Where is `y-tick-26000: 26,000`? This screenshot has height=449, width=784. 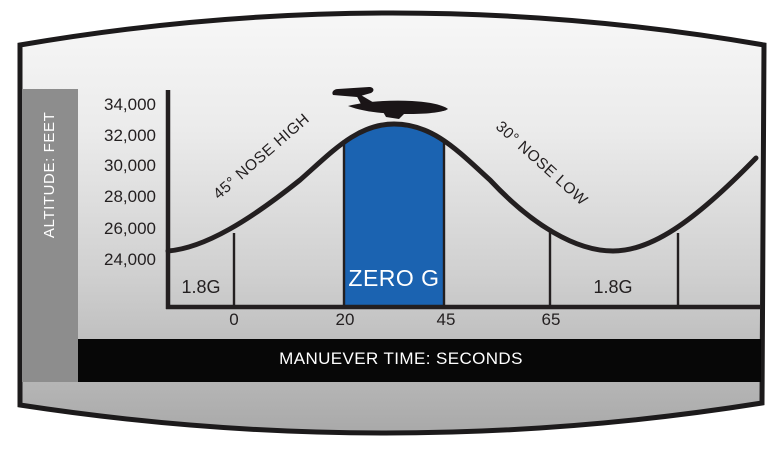 y-tick-26000: 26,000 is located at coordinates (130, 228).